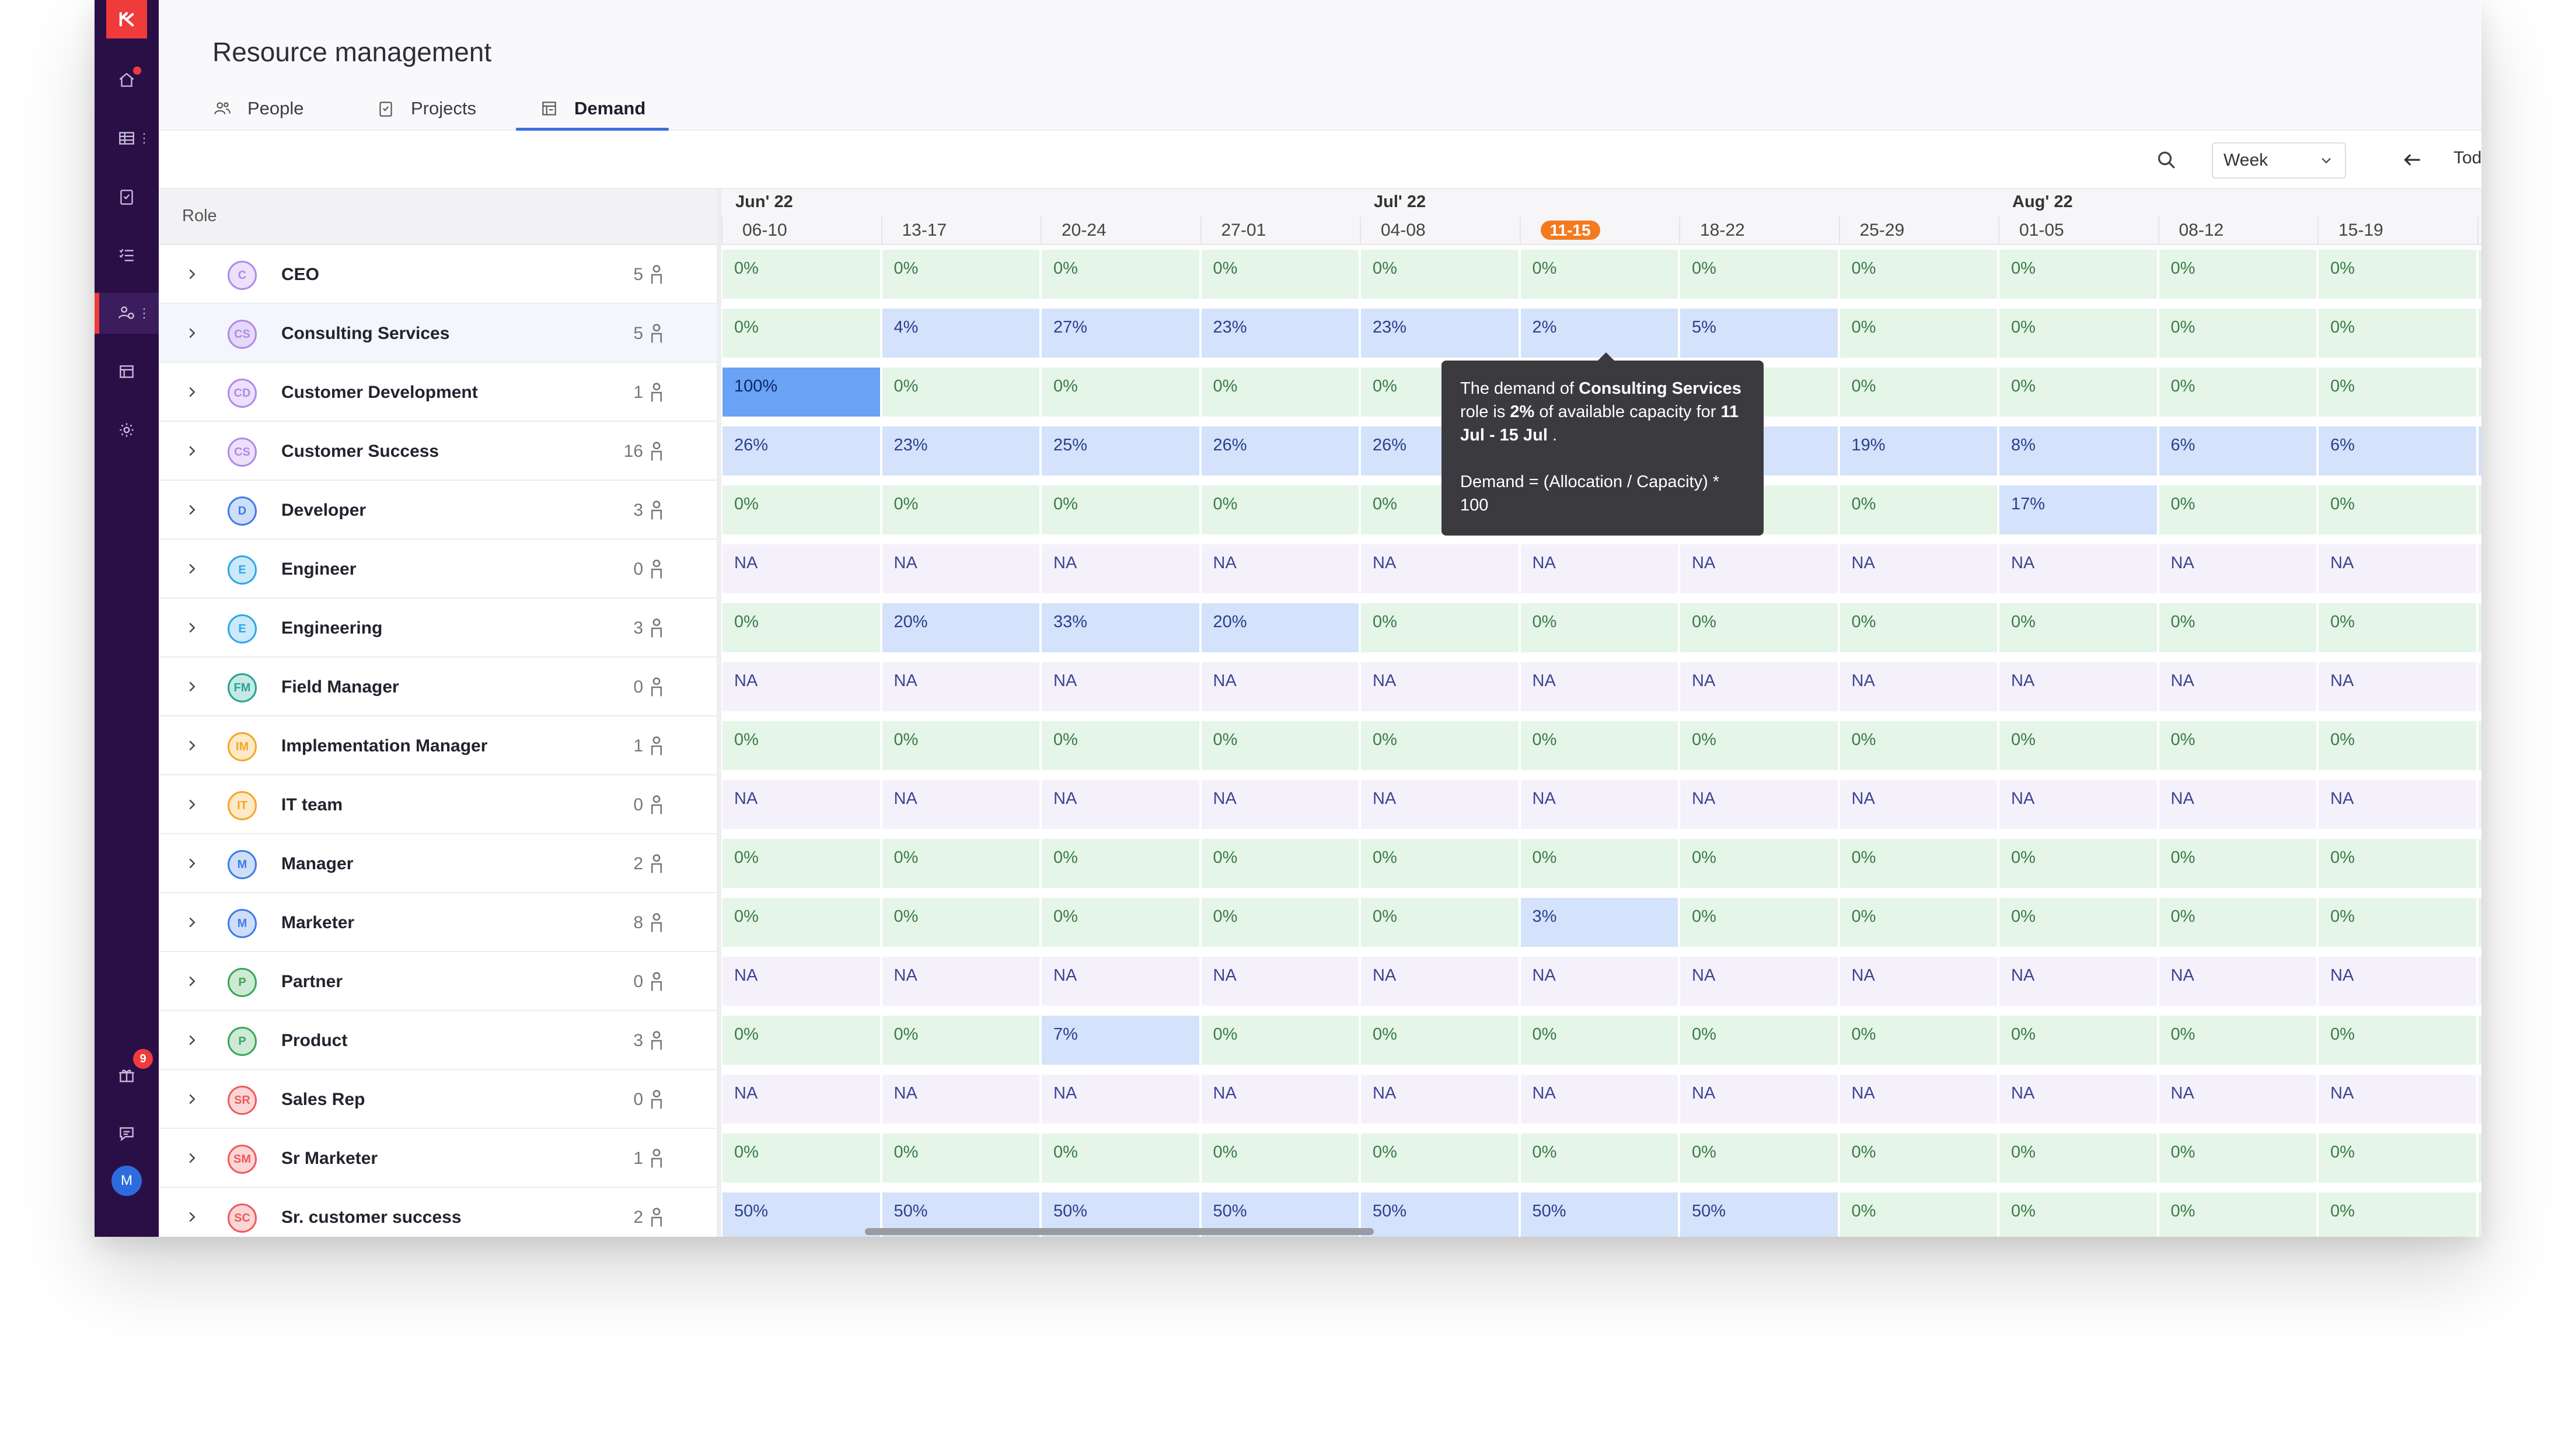  What do you see at coordinates (438, 274) in the screenshot?
I see `role-row: C CEO 5` at bounding box center [438, 274].